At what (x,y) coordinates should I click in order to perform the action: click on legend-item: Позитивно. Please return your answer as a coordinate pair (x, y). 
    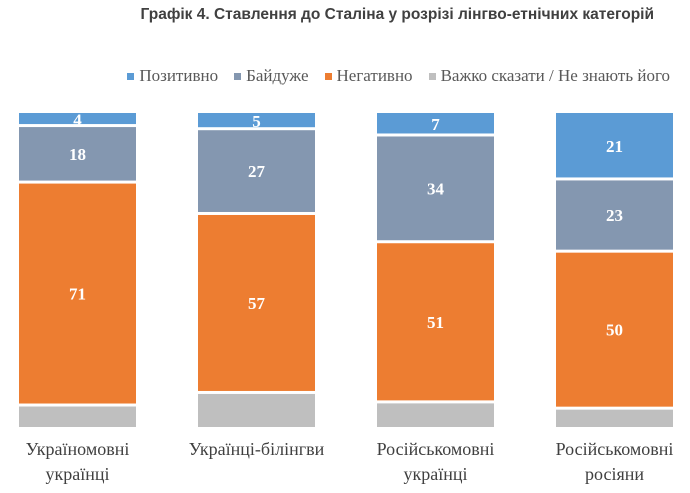
    Looking at the image, I should click on (172, 76).